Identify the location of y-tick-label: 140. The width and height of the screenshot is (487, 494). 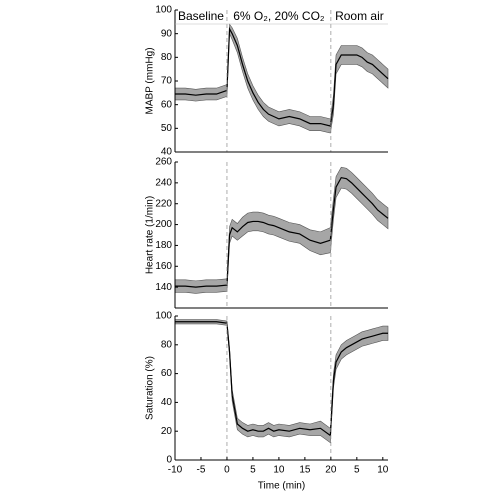
(163, 287).